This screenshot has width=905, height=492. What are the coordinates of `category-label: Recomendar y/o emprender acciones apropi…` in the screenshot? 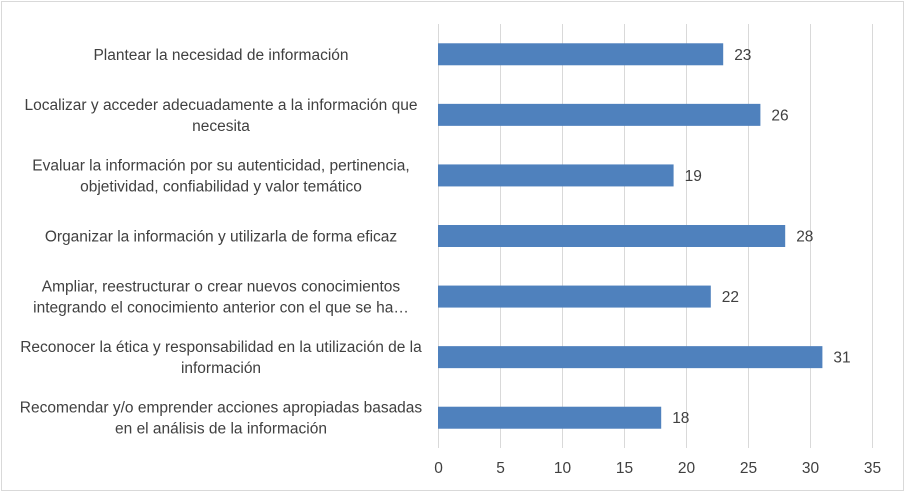 It's located at (221, 419).